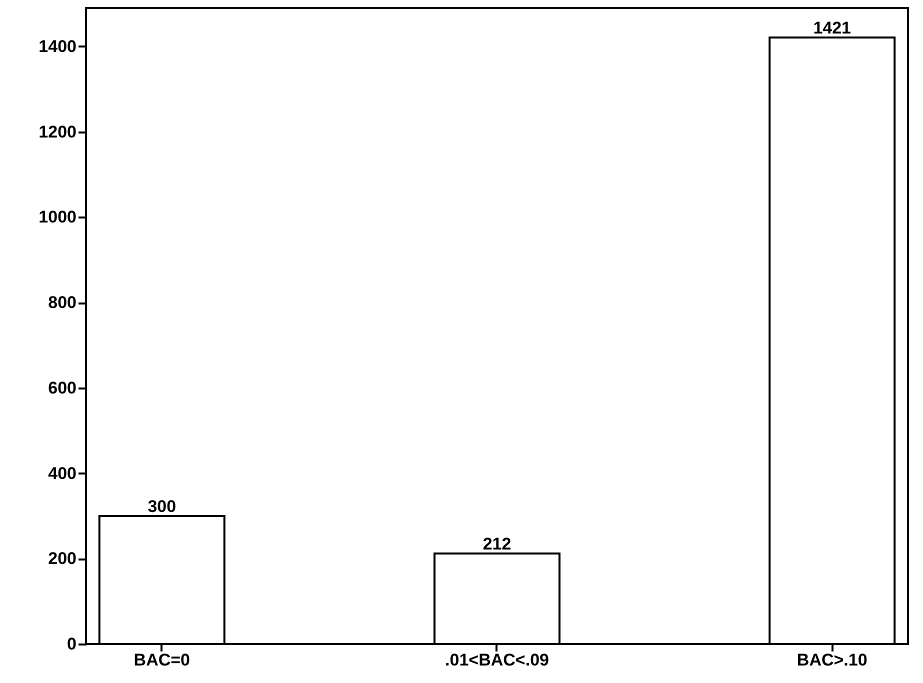 This screenshot has width=923, height=683. Describe the element at coordinates (57, 132) in the screenshot. I see `y-tick-label: 1200` at that location.